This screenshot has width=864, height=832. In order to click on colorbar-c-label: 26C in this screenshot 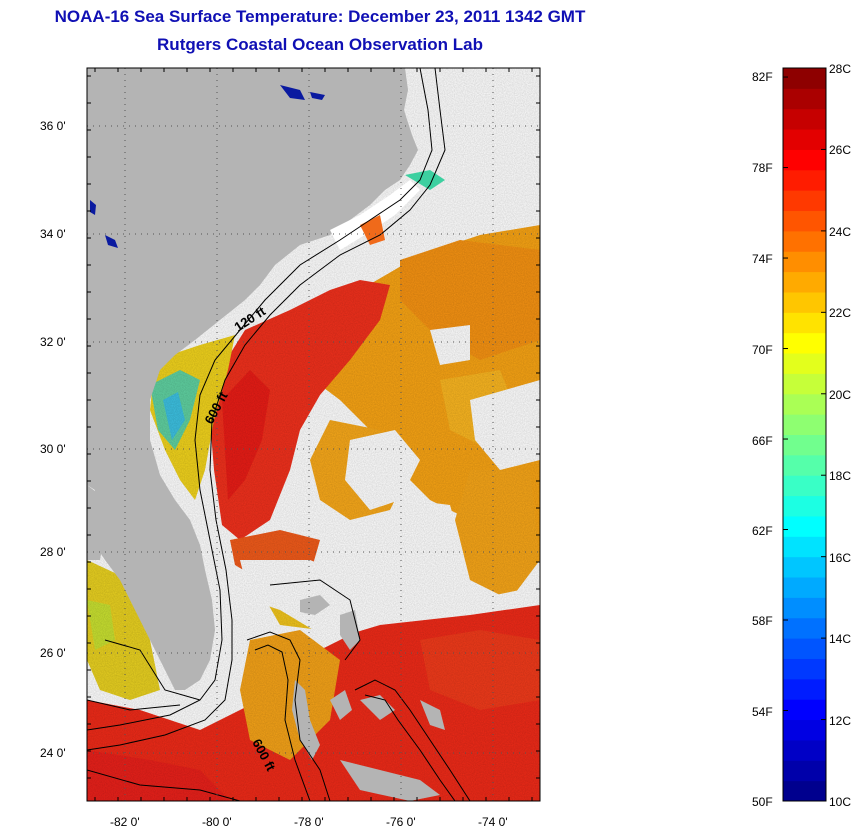, I will do `click(840, 150)`.